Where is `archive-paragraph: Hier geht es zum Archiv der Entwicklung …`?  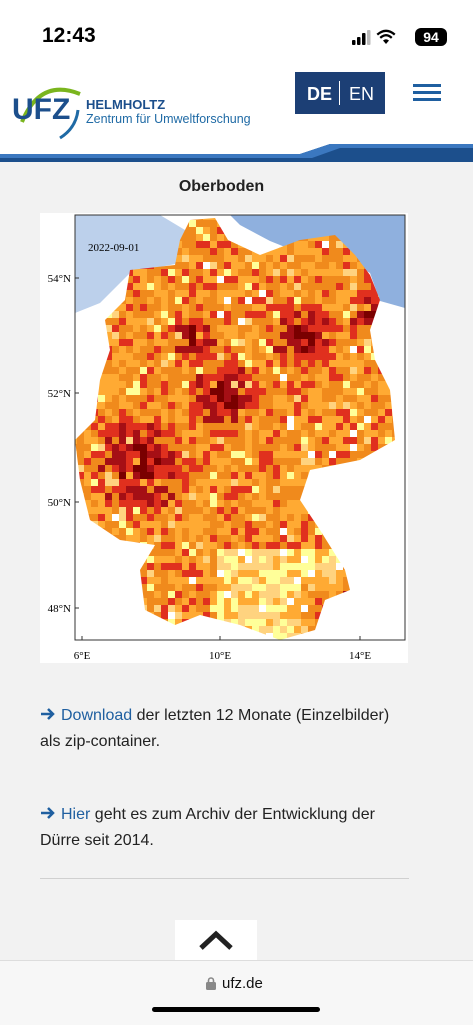 archive-paragraph: Hier geht es zum Archiv der Entwicklung … is located at coordinates (220, 828).